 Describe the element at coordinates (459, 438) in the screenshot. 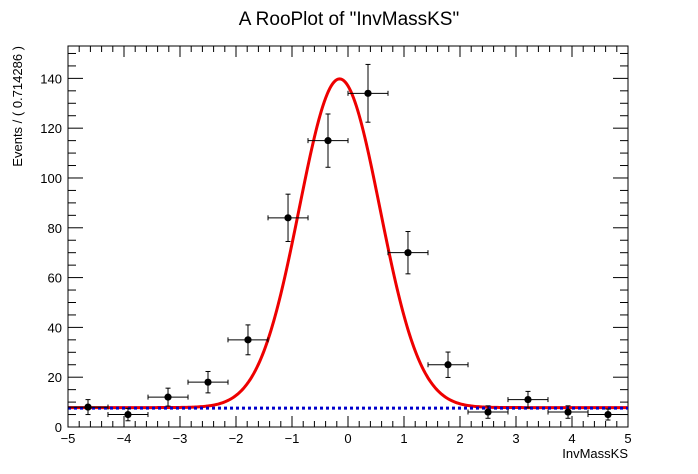

I see `x-tick-label: 2` at that location.